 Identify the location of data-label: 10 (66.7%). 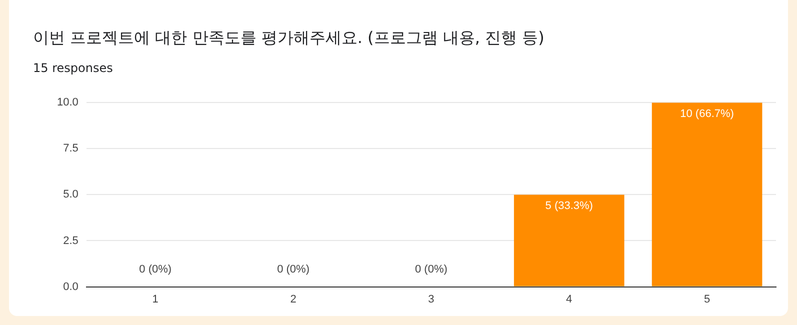
(707, 114).